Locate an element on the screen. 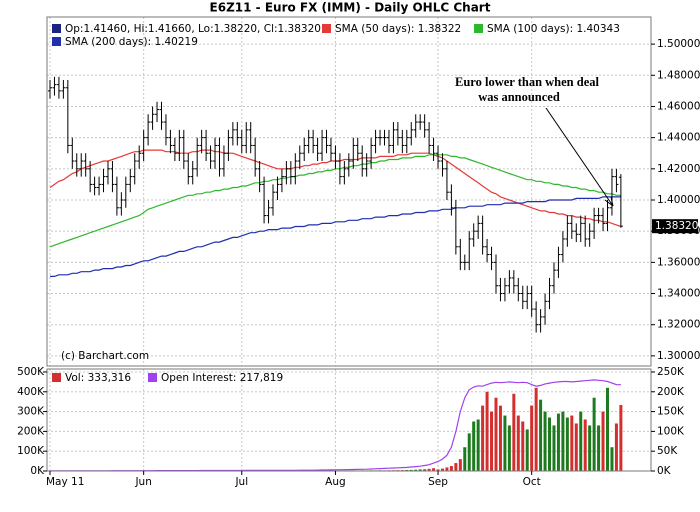 The image size is (700, 512). y-tick-label: 1.40000 is located at coordinates (678, 200).